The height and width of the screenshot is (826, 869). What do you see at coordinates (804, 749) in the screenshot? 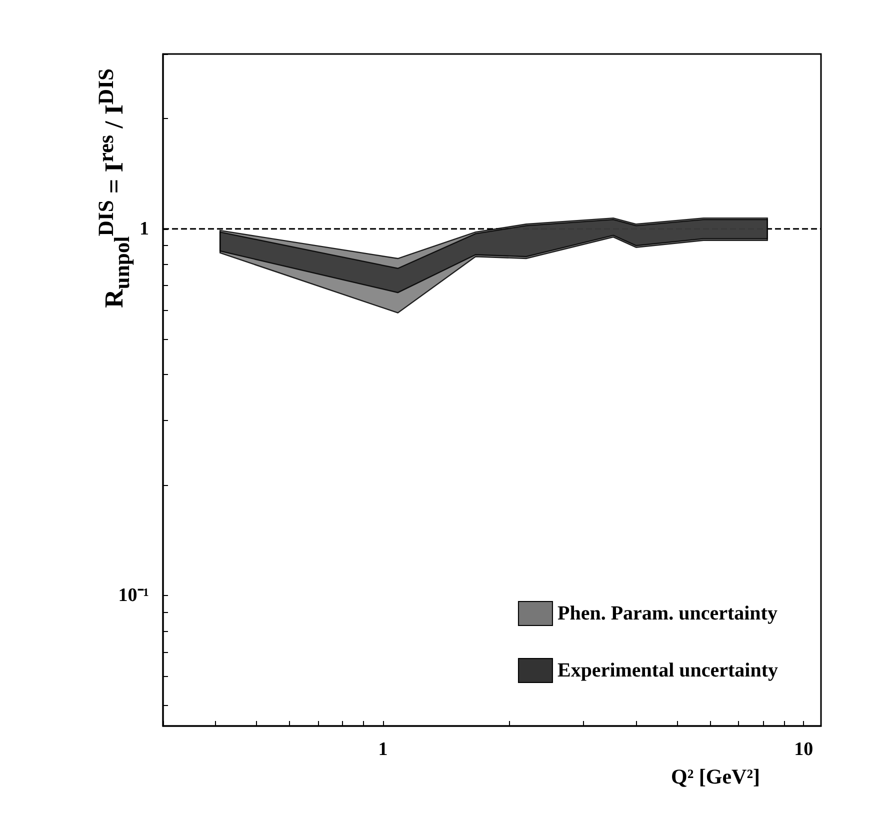
I see `x-tick-label: 10` at bounding box center [804, 749].